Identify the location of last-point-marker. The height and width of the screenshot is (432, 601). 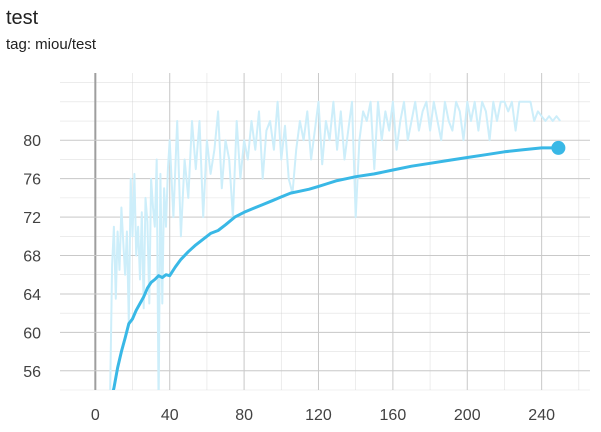
(558, 147).